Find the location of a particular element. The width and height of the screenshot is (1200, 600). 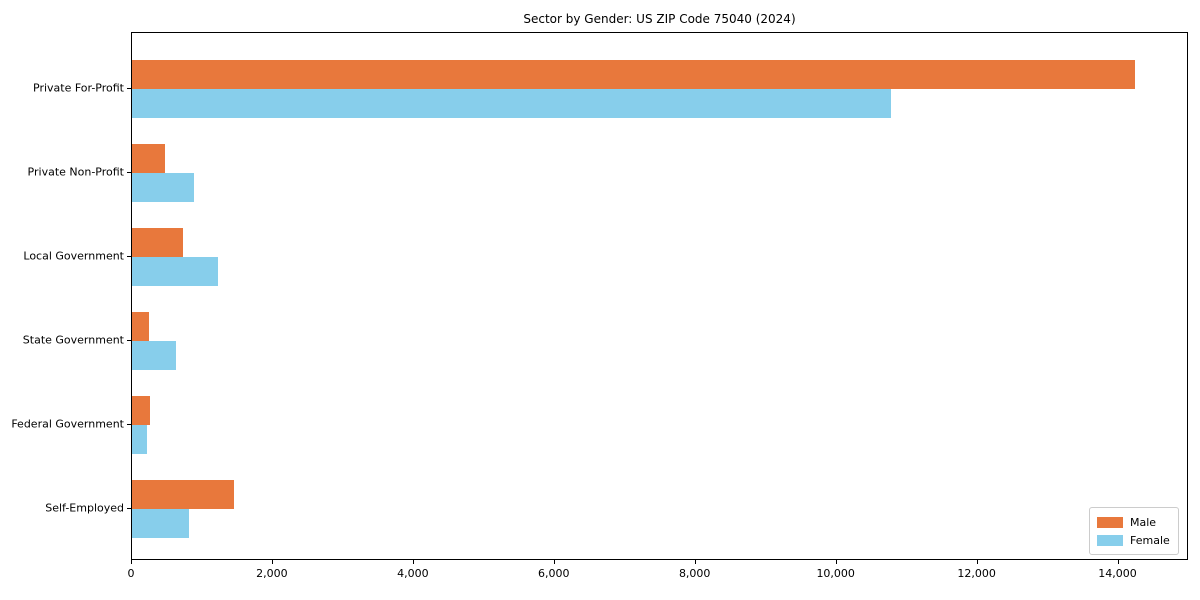

legend-label-female: Female is located at coordinates (1150, 540).